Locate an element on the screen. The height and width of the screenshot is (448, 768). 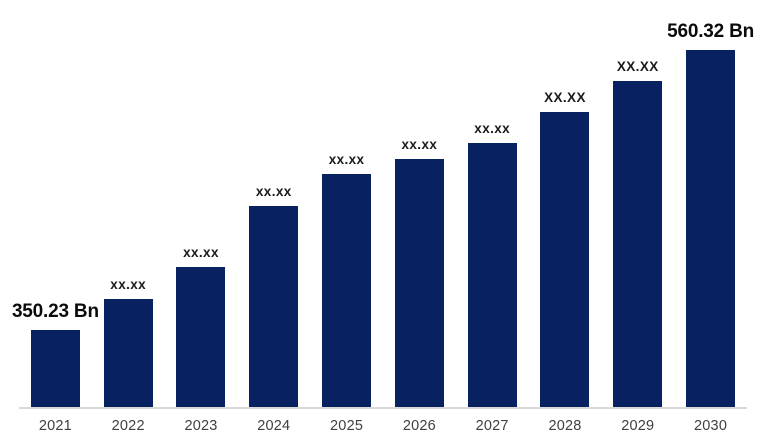
bar-value-label-2024: xx.xx is located at coordinates (273, 192).